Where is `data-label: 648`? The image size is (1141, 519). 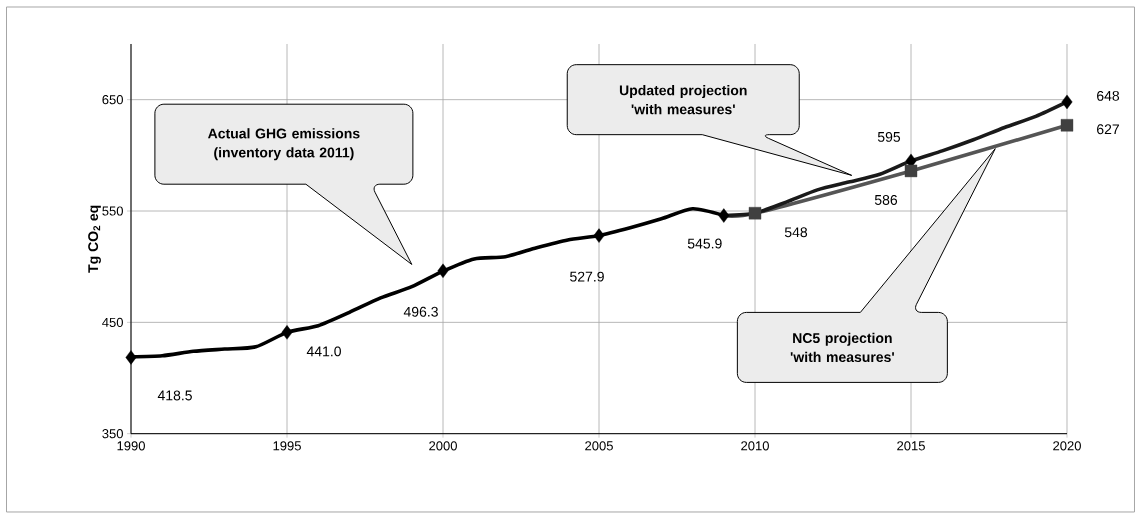
data-label: 648 is located at coordinates (1108, 95).